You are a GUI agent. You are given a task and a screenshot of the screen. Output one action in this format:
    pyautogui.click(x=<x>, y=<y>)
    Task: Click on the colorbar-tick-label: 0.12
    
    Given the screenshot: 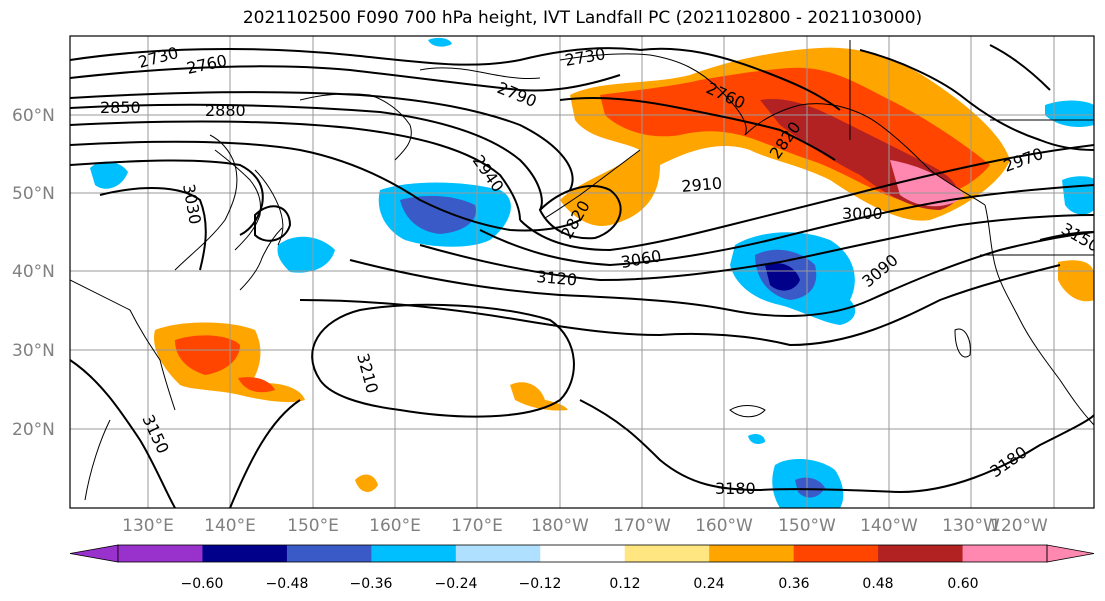 What is the action you would take?
    pyautogui.click(x=624, y=584)
    